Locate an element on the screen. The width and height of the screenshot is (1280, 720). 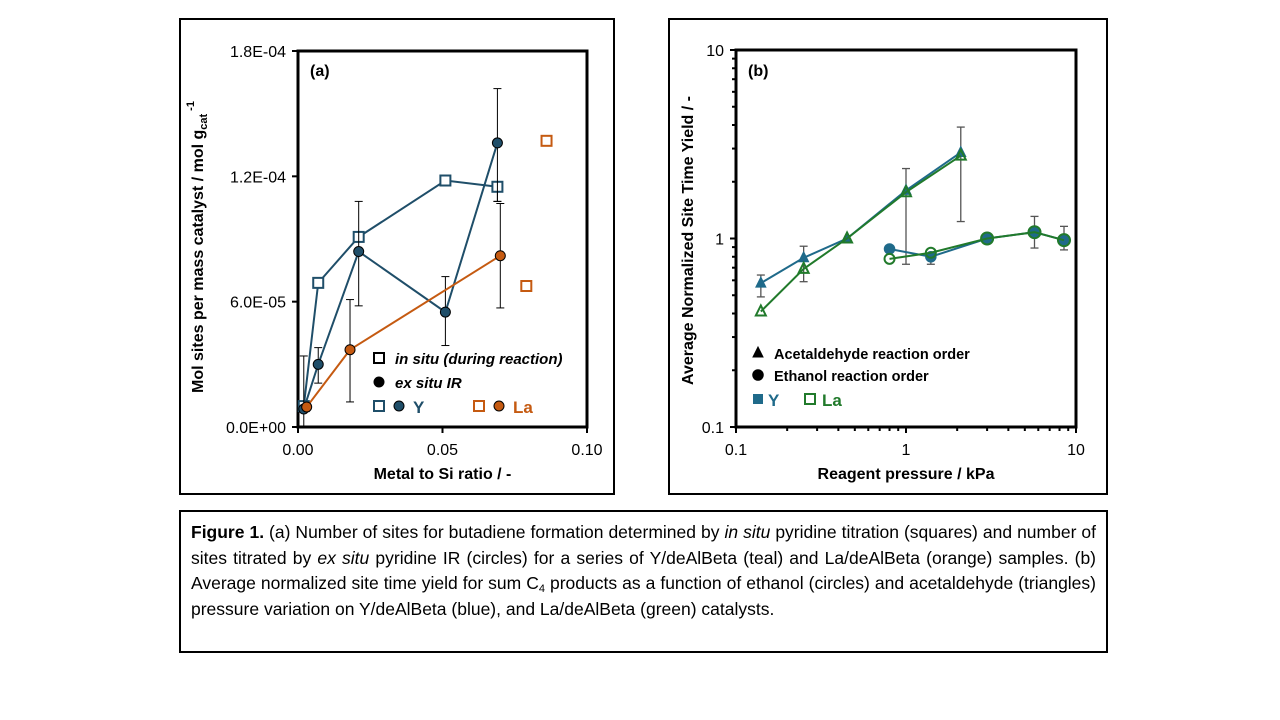
legend-label: ex situ IR is located at coordinates (428, 383).